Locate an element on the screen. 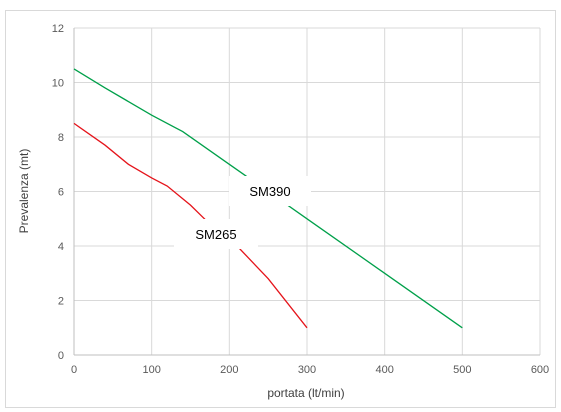  x-tick-label: 100 is located at coordinates (151, 370).